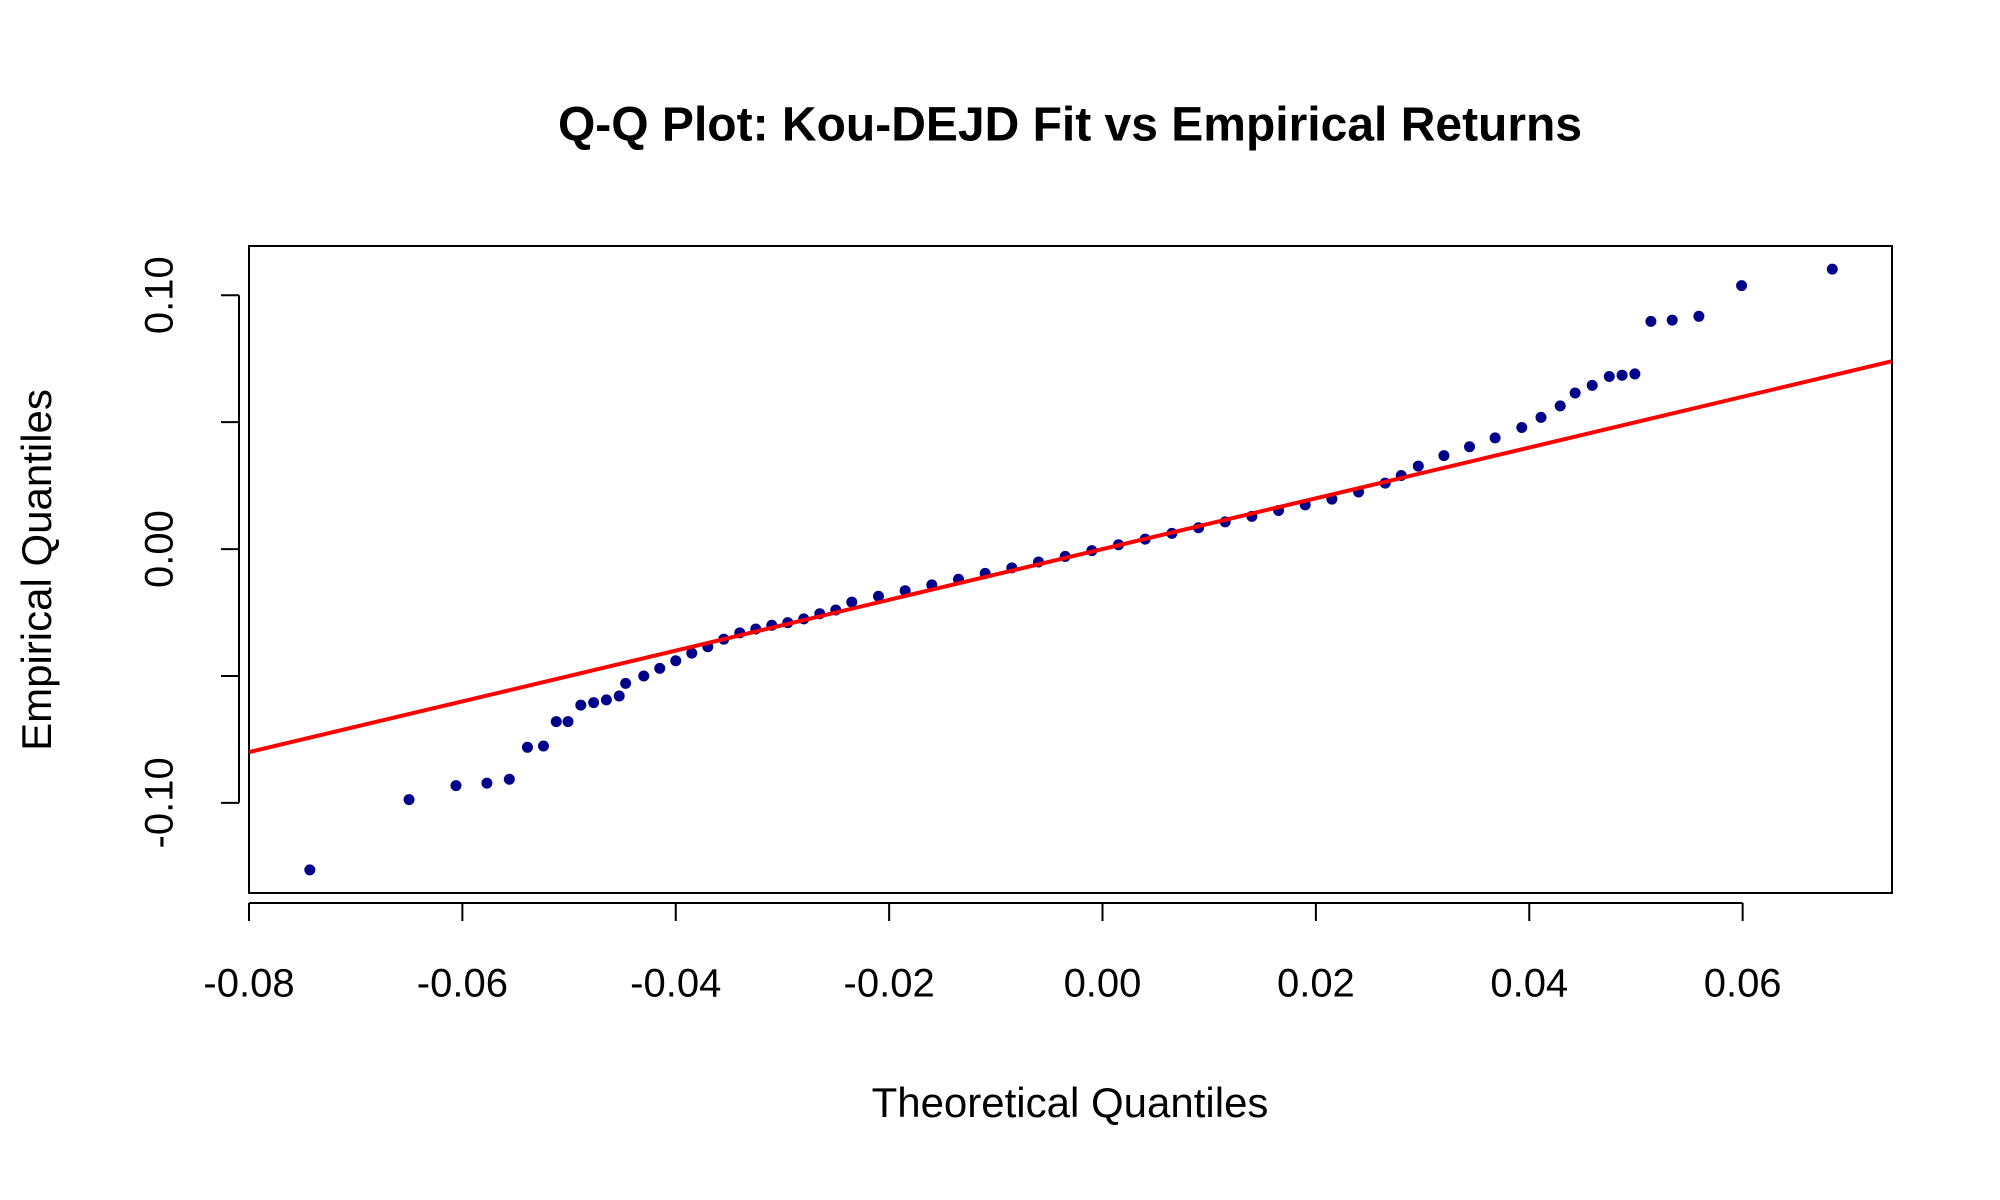  Describe the element at coordinates (160, 549) in the screenshot. I see `y-tick-label: 0.00` at that location.